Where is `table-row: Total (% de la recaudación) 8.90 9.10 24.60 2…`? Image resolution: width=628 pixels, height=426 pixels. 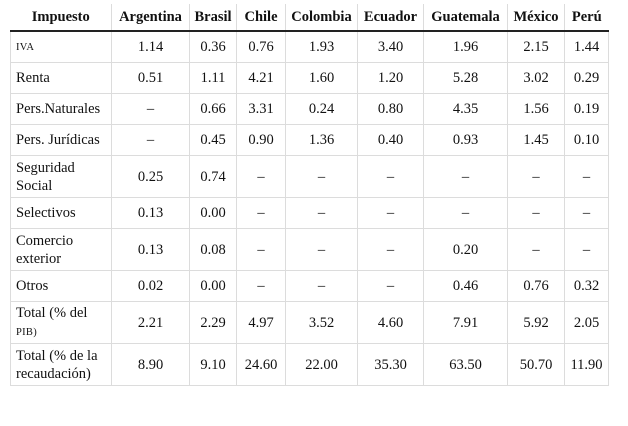 table-row: Total (% de la recaudación) 8.90 9.10 24.60 2… is located at coordinates (309, 364).